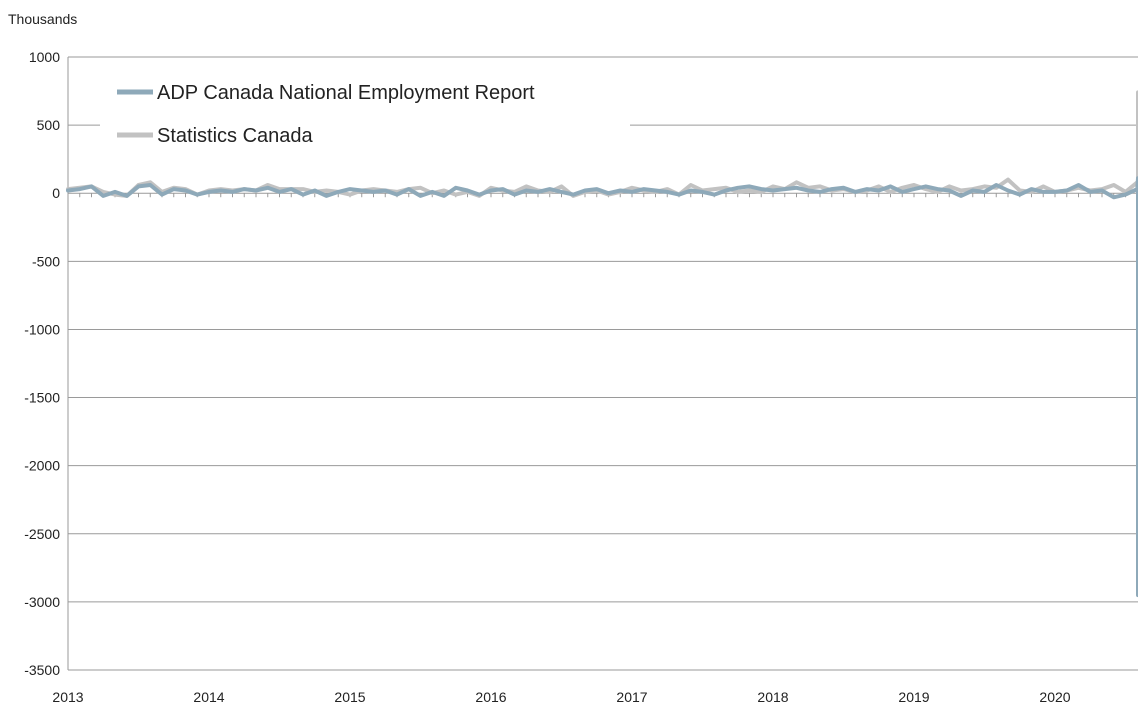 The image size is (1138, 709). Describe the element at coordinates (67, 697) in the screenshot. I see `x-tick-label: 2013` at that location.